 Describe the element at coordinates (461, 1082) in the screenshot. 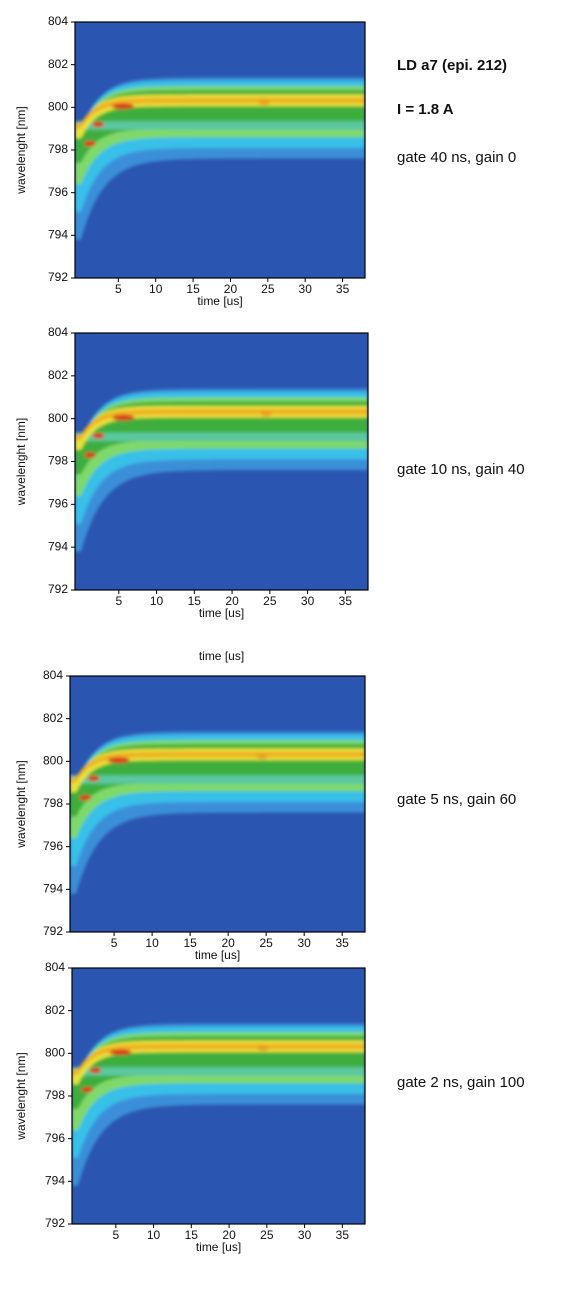

I see `annotation: gate 2 ns, gain 100` at that location.